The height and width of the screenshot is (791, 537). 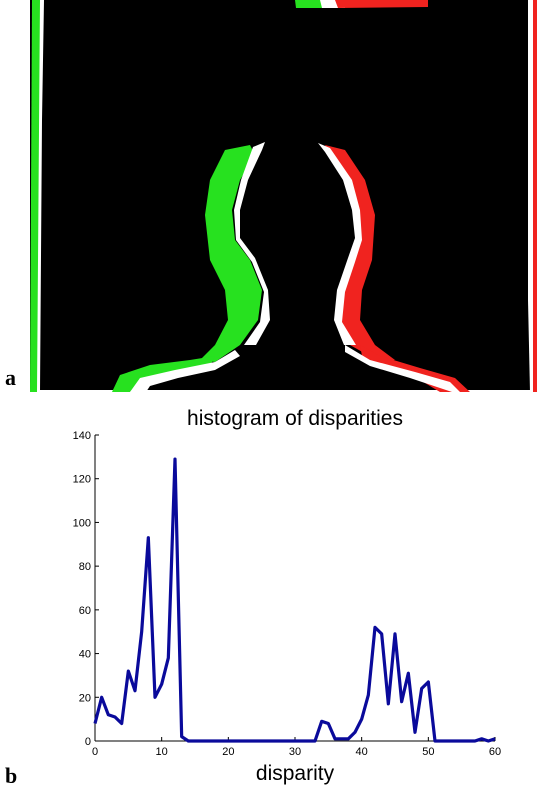 What do you see at coordinates (82, 480) in the screenshot?
I see `y-tick-label: 120` at bounding box center [82, 480].